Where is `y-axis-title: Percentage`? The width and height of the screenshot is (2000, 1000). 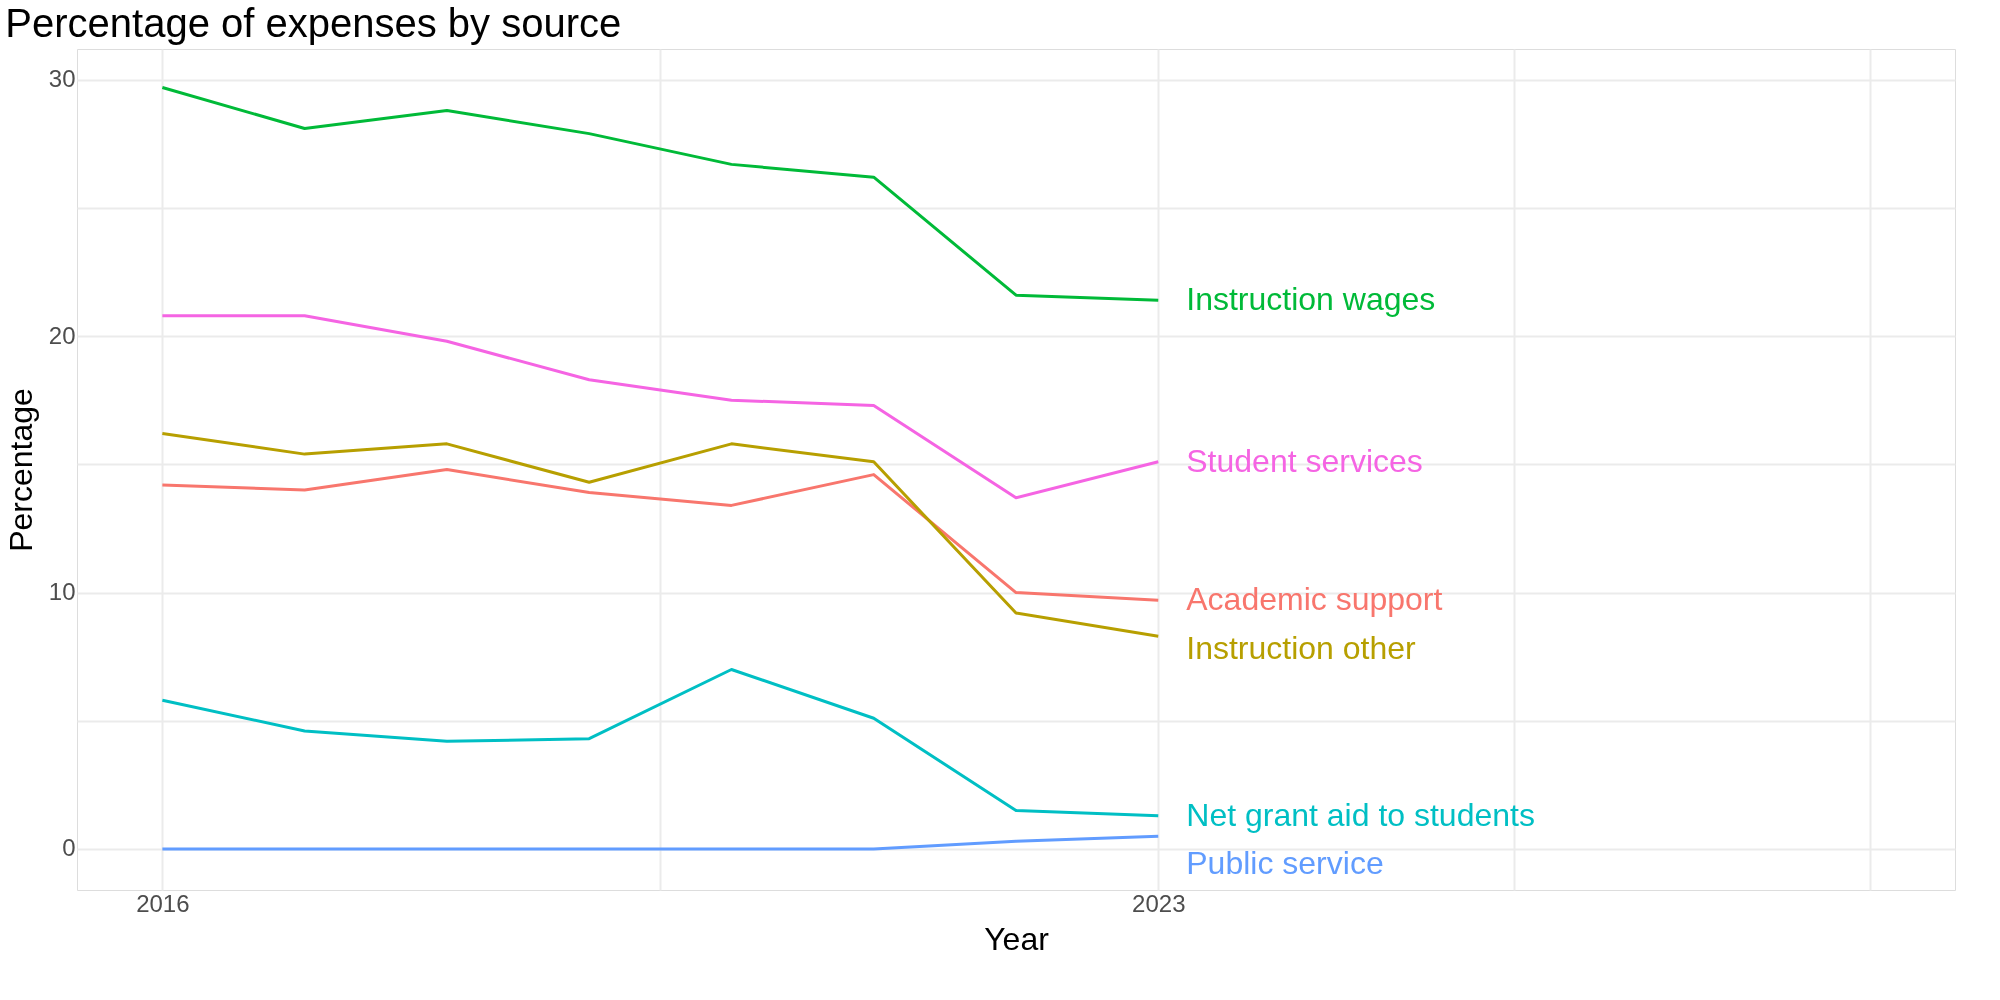
y-axis-title: Percentage is located at coordinates (20, 470).